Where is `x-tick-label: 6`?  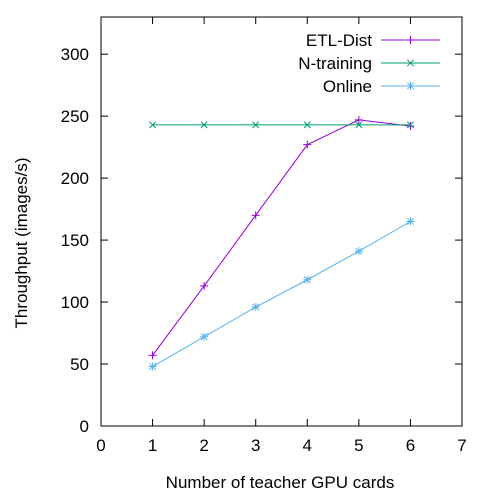
x-tick-label: 6 is located at coordinates (410, 445).